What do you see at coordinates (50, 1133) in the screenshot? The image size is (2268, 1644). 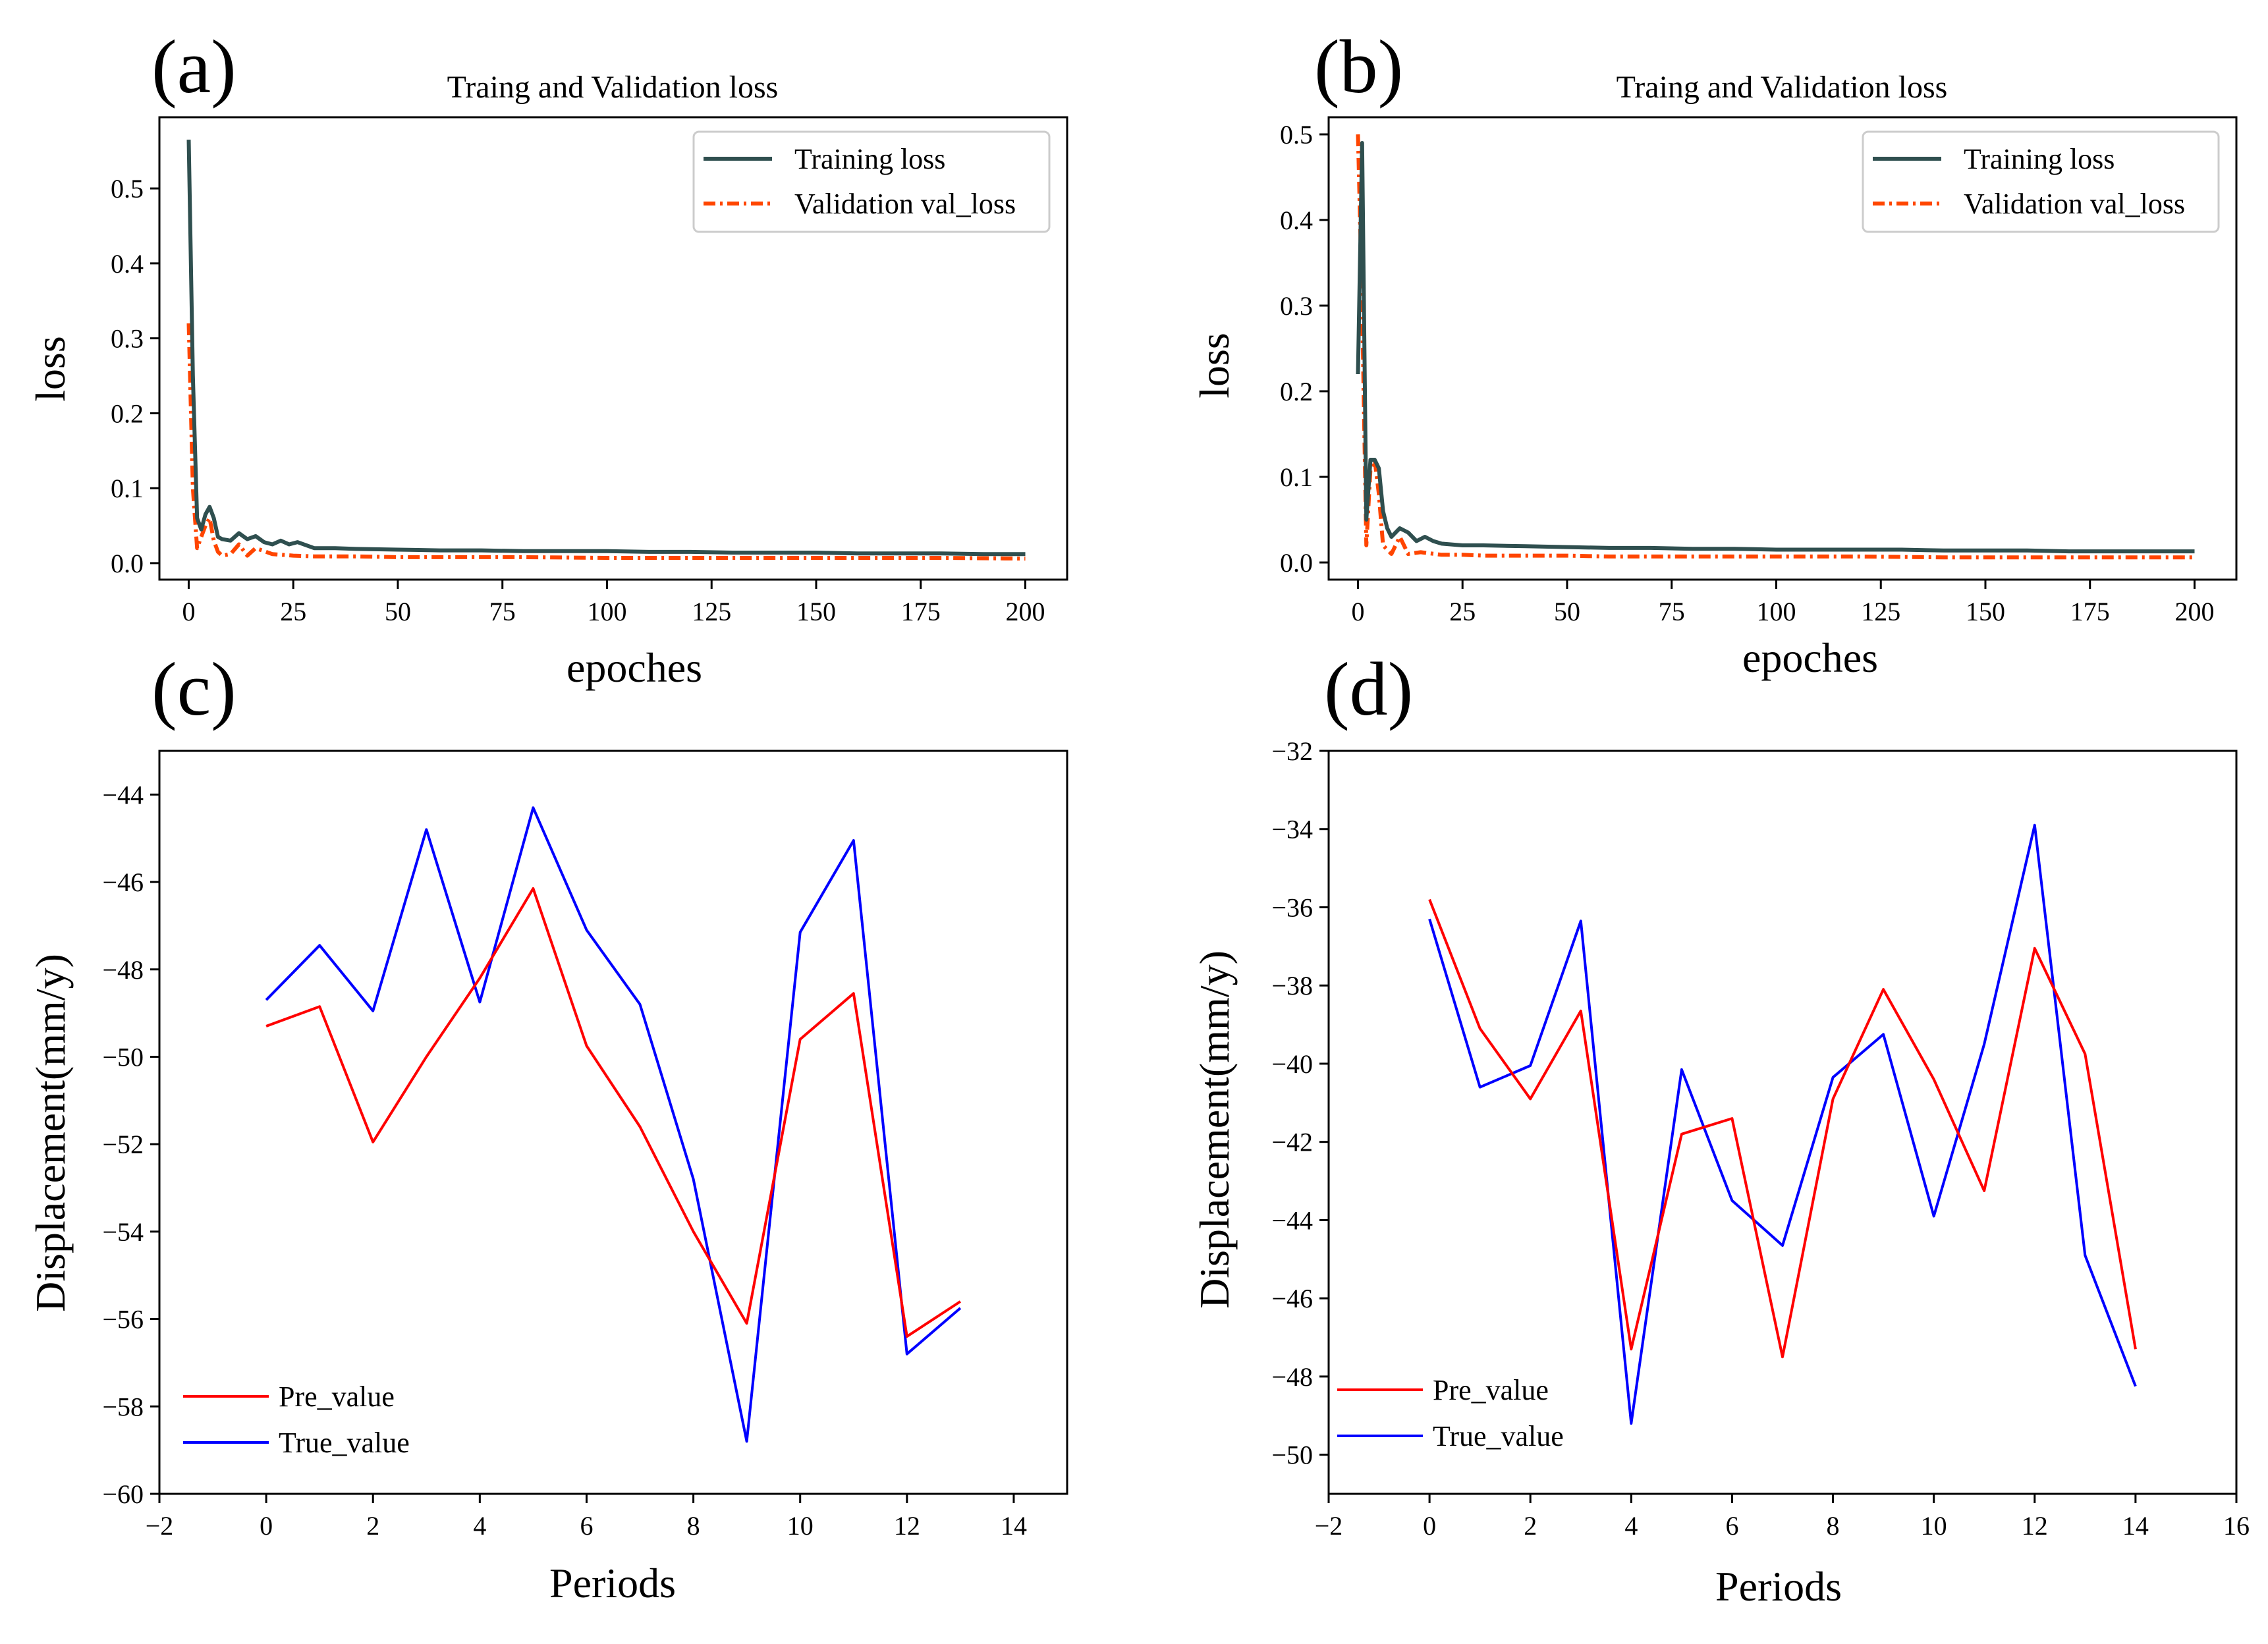 I see `panel-c-ylabel: Displacement(mm/y)` at bounding box center [50, 1133].